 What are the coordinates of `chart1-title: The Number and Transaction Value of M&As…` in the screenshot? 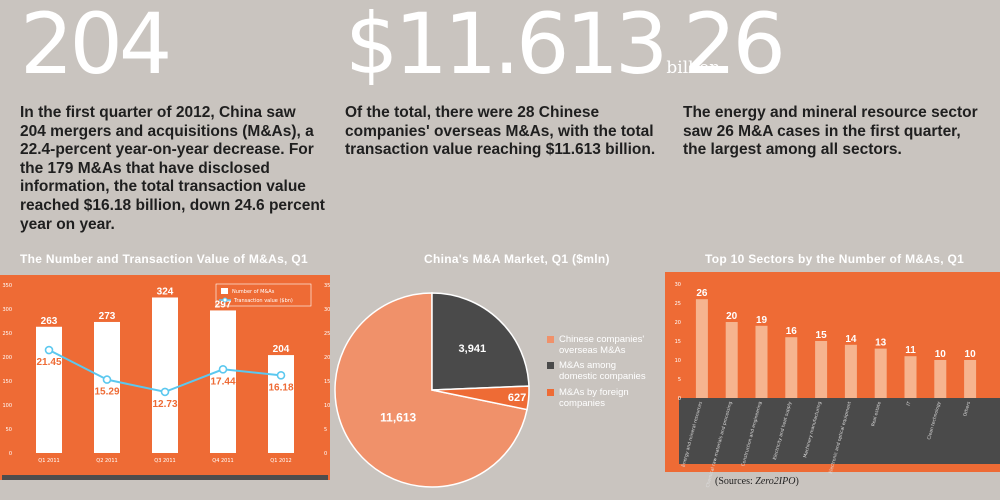 It's located at (164, 259).